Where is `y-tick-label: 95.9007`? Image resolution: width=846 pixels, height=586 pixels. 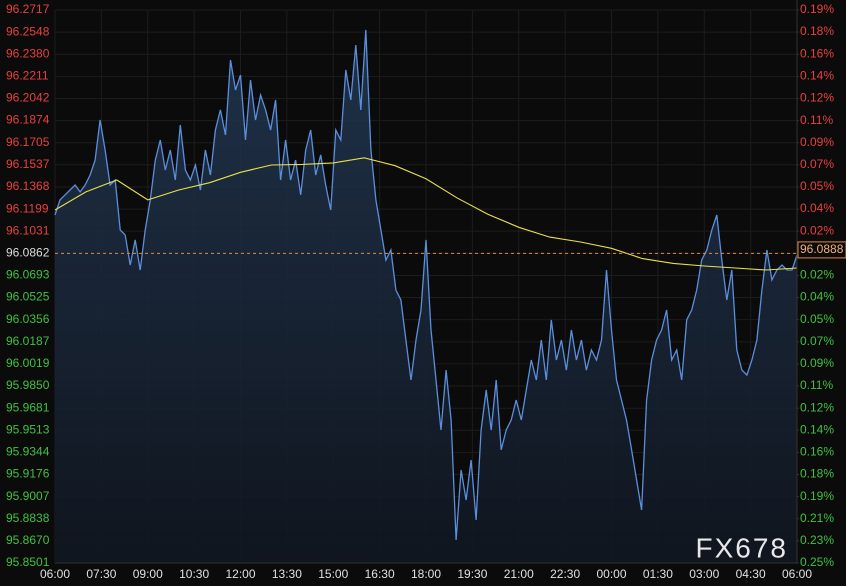 y-tick-label: 95.9007 is located at coordinates (28, 496).